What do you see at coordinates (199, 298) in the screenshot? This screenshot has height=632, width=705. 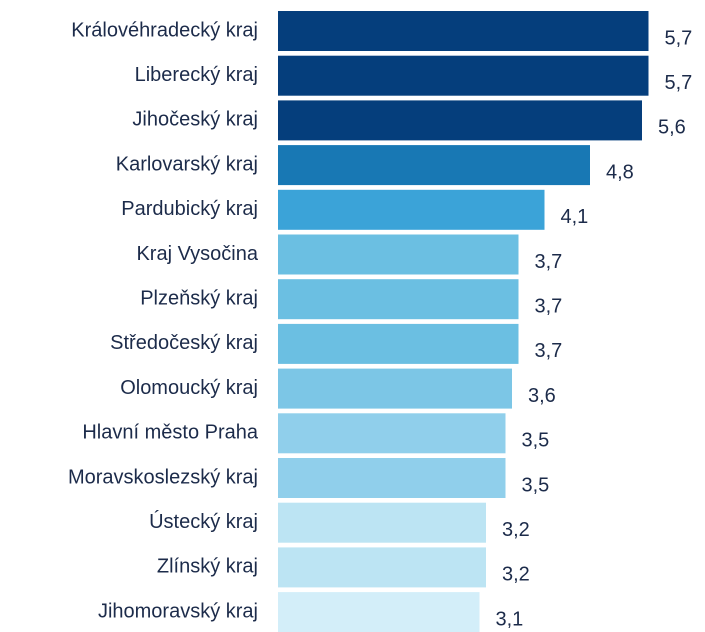 I see `category-label: Plzeňský kraj` at bounding box center [199, 298].